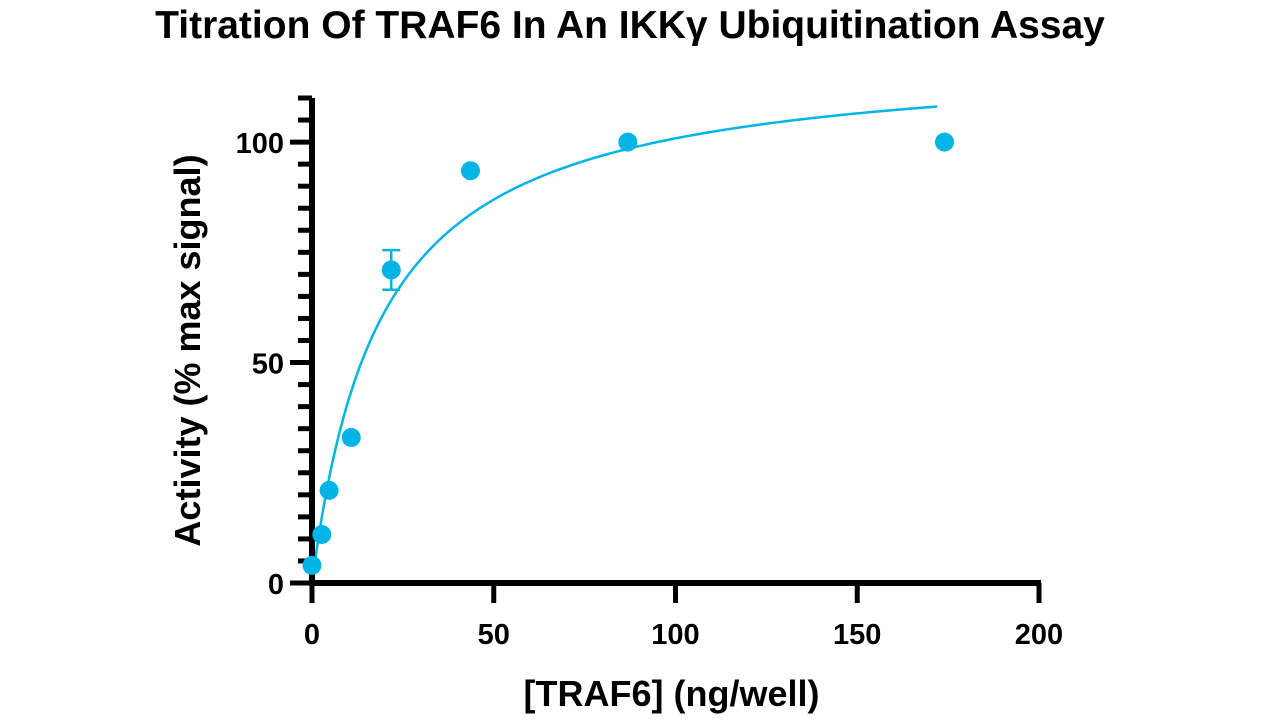 This screenshot has width=1280, height=720. What do you see at coordinates (312, 635) in the screenshot?
I see `x-tick-label: 0` at bounding box center [312, 635].